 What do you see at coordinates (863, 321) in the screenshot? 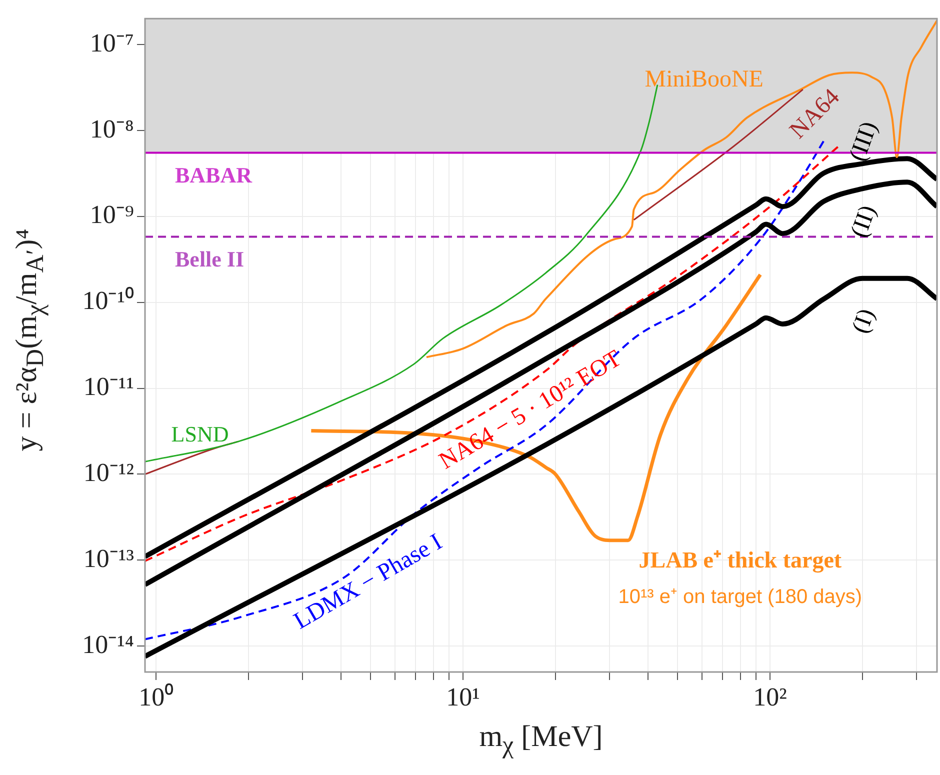
I see `text: (I)` at bounding box center [863, 321].